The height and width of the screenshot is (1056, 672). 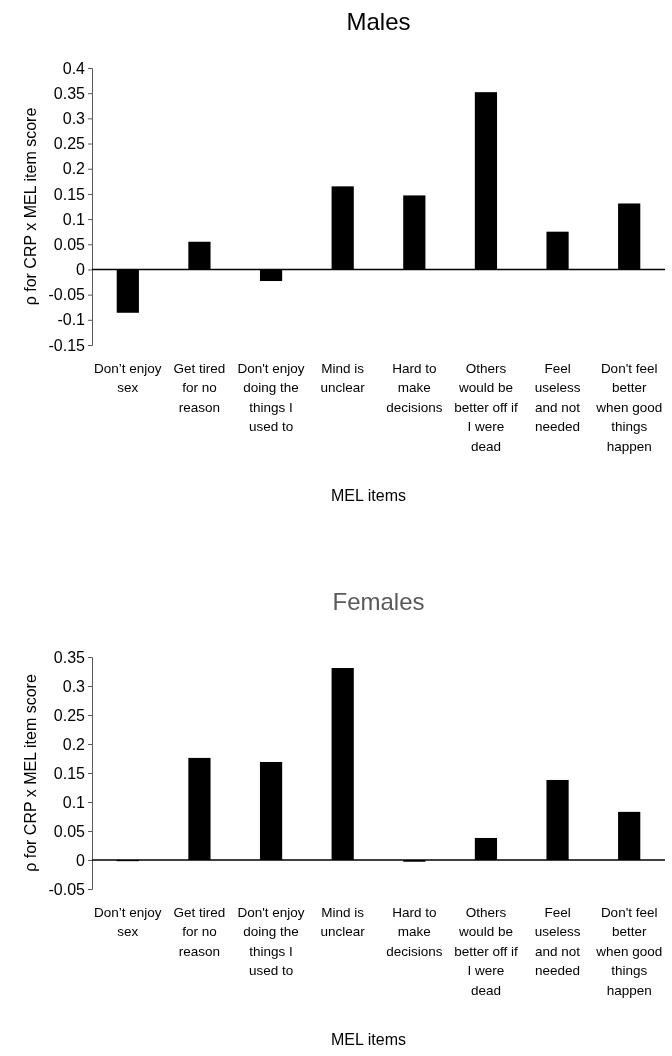 I want to click on y-tick-label: -0.15, so click(x=67, y=345).